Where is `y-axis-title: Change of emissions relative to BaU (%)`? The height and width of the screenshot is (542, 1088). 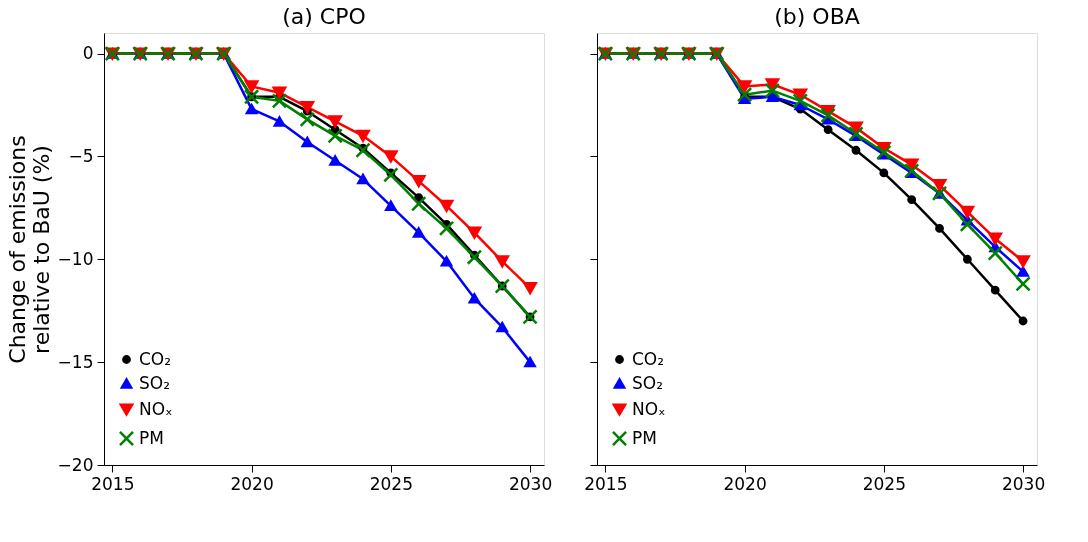
y-axis-title: Change of emissions relative to BaU (%) is located at coordinates (29, 249).